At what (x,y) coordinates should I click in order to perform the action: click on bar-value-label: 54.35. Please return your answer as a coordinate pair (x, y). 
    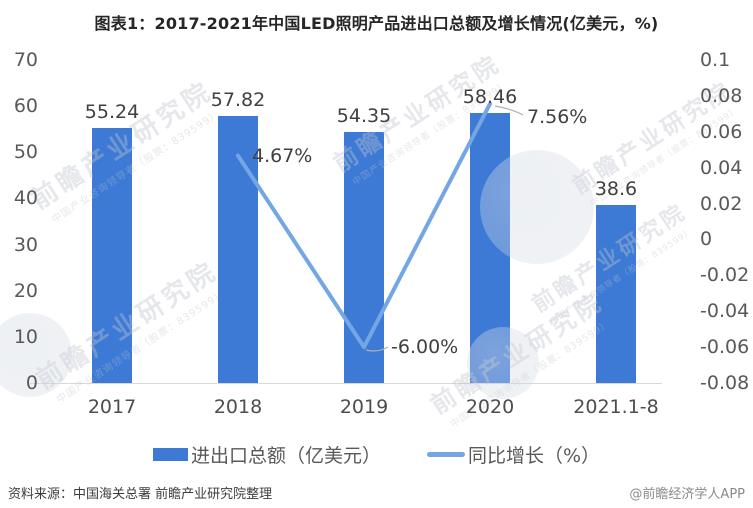
    Looking at the image, I should click on (364, 116).